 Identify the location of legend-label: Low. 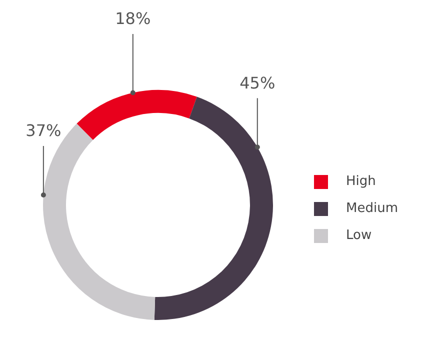
(359, 235).